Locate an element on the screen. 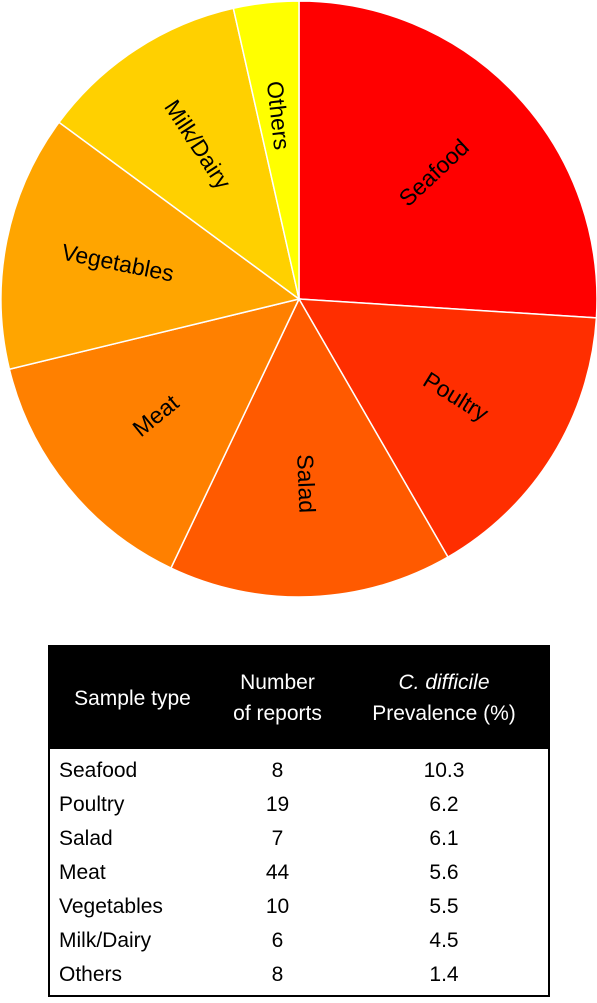  cell-sample-type: Meat is located at coordinates (82, 872).